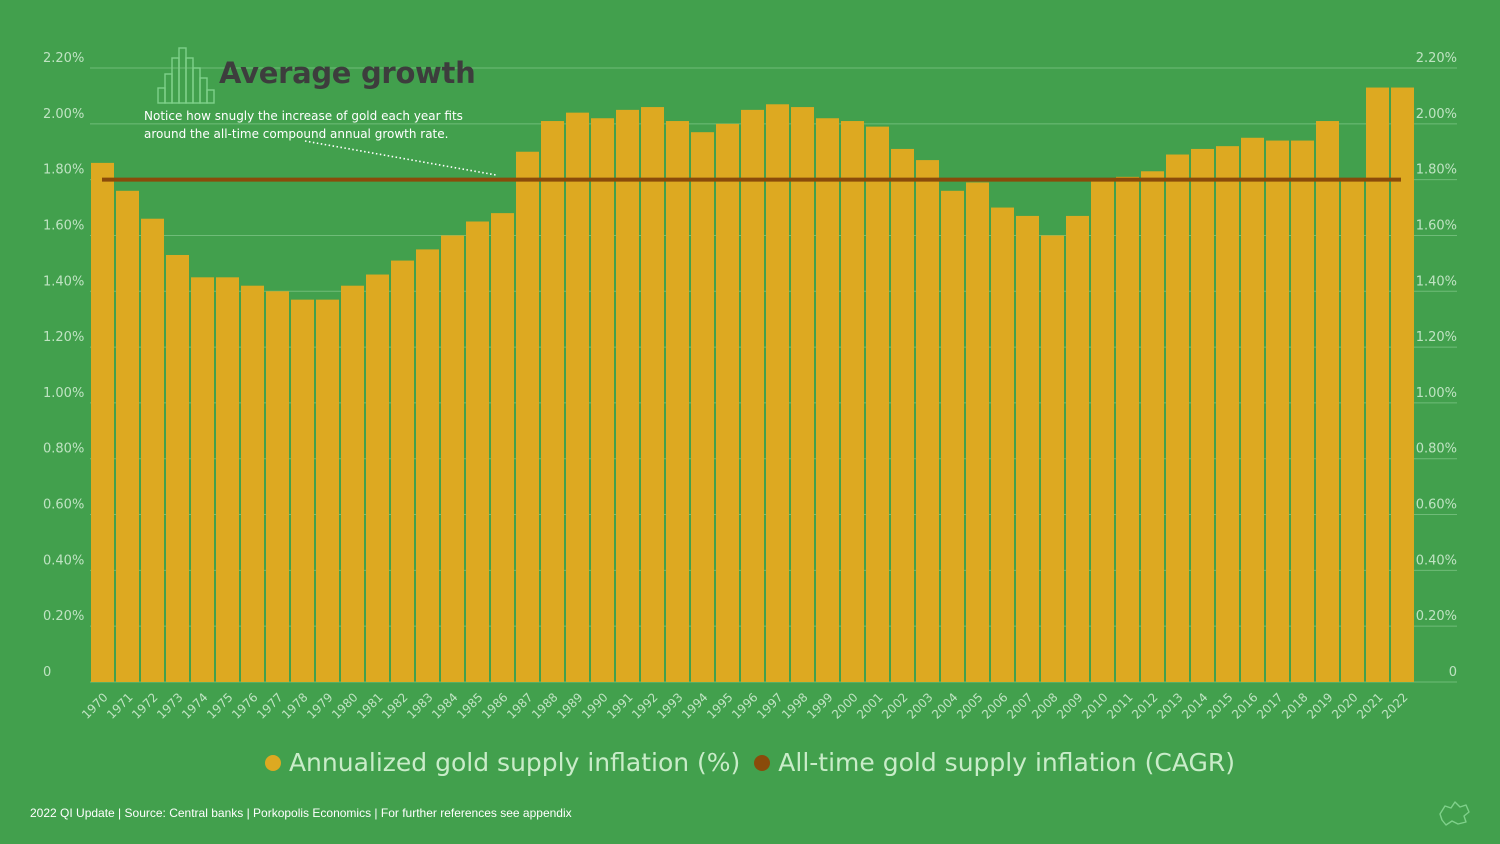 The height and width of the screenshot is (844, 1500). Describe the element at coordinates (63, 114) in the screenshot. I see `y-tick-label-left: 2.00%` at that location.